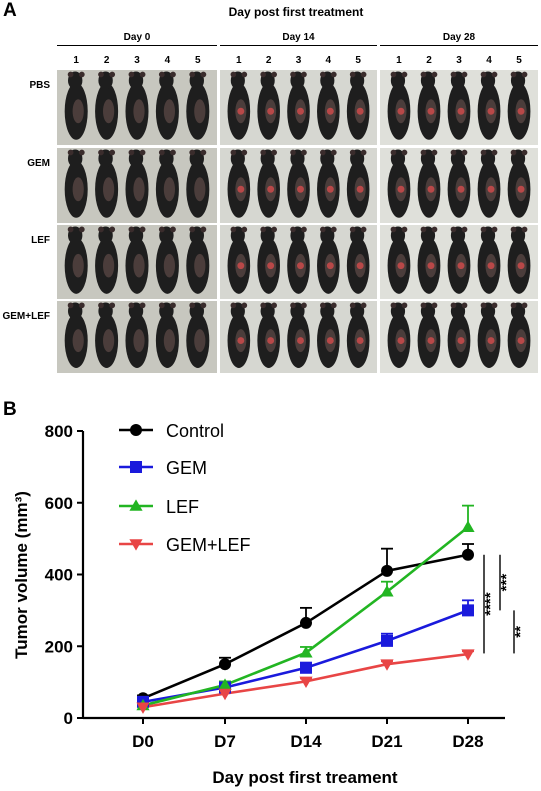  What do you see at coordinates (186, 468) in the screenshot?
I see `legend-label: GEM` at bounding box center [186, 468].